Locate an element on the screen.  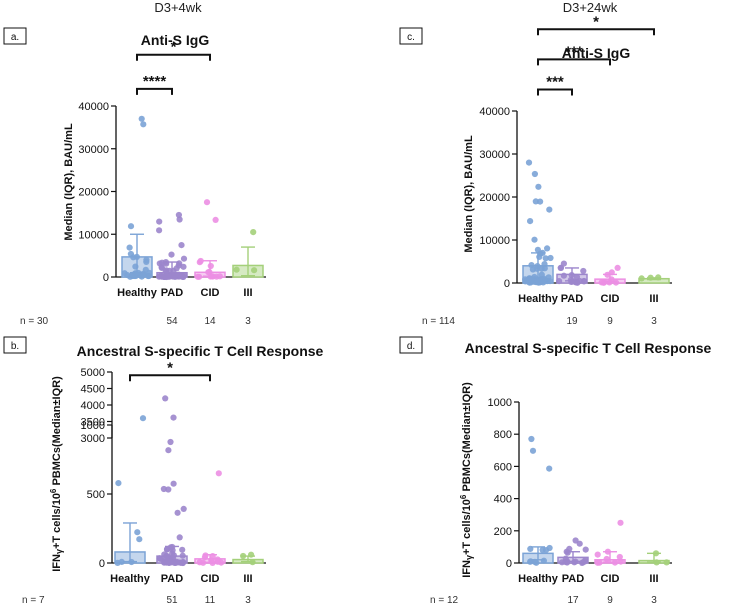
y-axis-label-part: IFN is located at coordinates (57, 563).